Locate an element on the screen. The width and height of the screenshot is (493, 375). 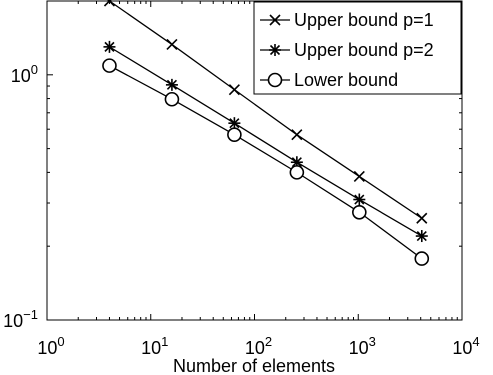
legend-entry: Upper bound p=1 is located at coordinates (347, 20).